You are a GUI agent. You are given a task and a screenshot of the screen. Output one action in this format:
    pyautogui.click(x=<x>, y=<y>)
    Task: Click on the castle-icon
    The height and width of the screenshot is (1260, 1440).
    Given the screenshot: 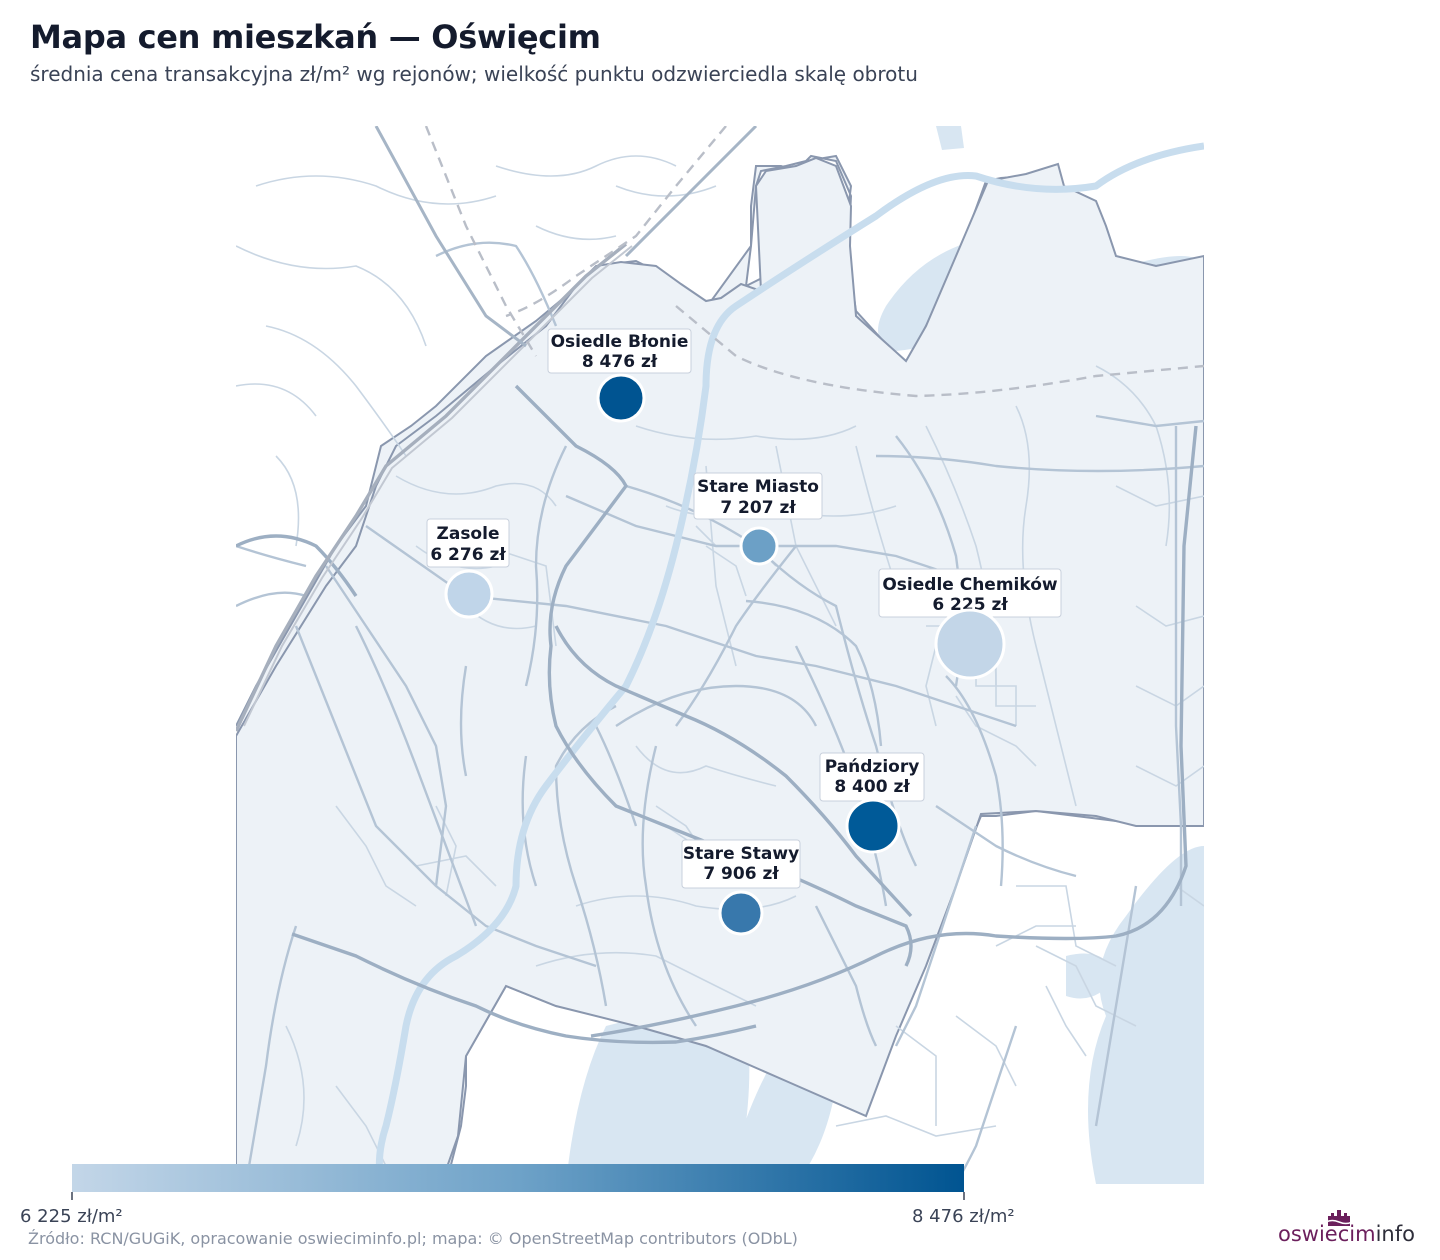 What is the action you would take?
    pyautogui.click(x=1339, y=1218)
    